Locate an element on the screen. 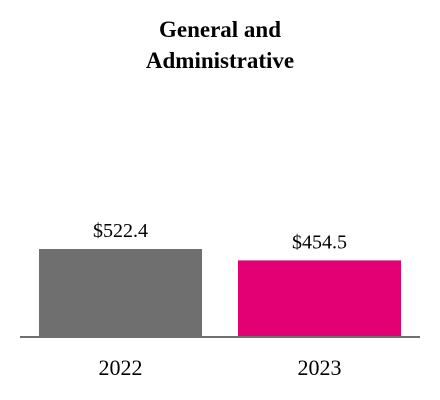 This screenshot has height=400, width=440. category-label-2022: 2022 is located at coordinates (121, 367).